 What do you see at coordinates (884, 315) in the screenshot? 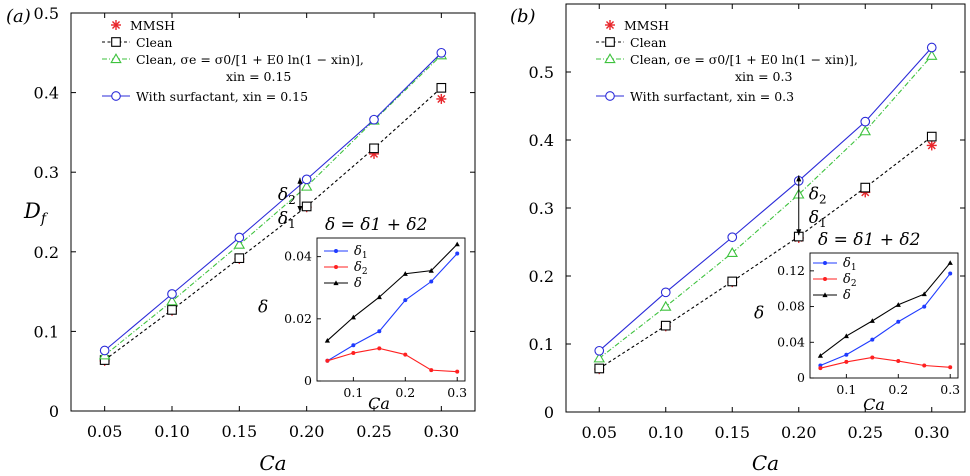
I see `inset-frame` at bounding box center [884, 315].